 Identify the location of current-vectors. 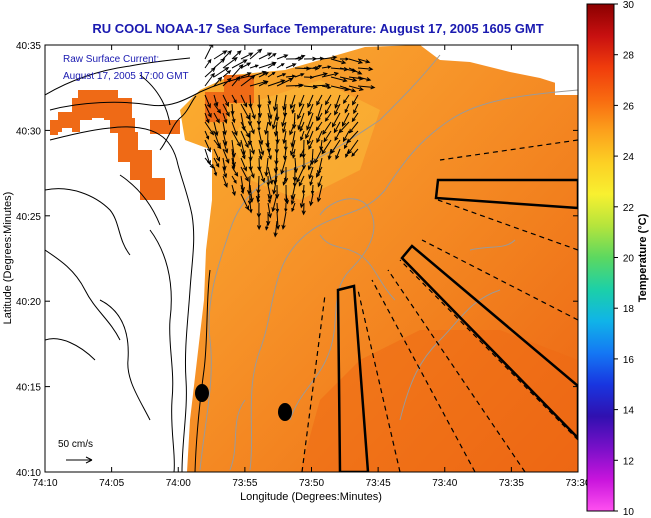
(290, 141).